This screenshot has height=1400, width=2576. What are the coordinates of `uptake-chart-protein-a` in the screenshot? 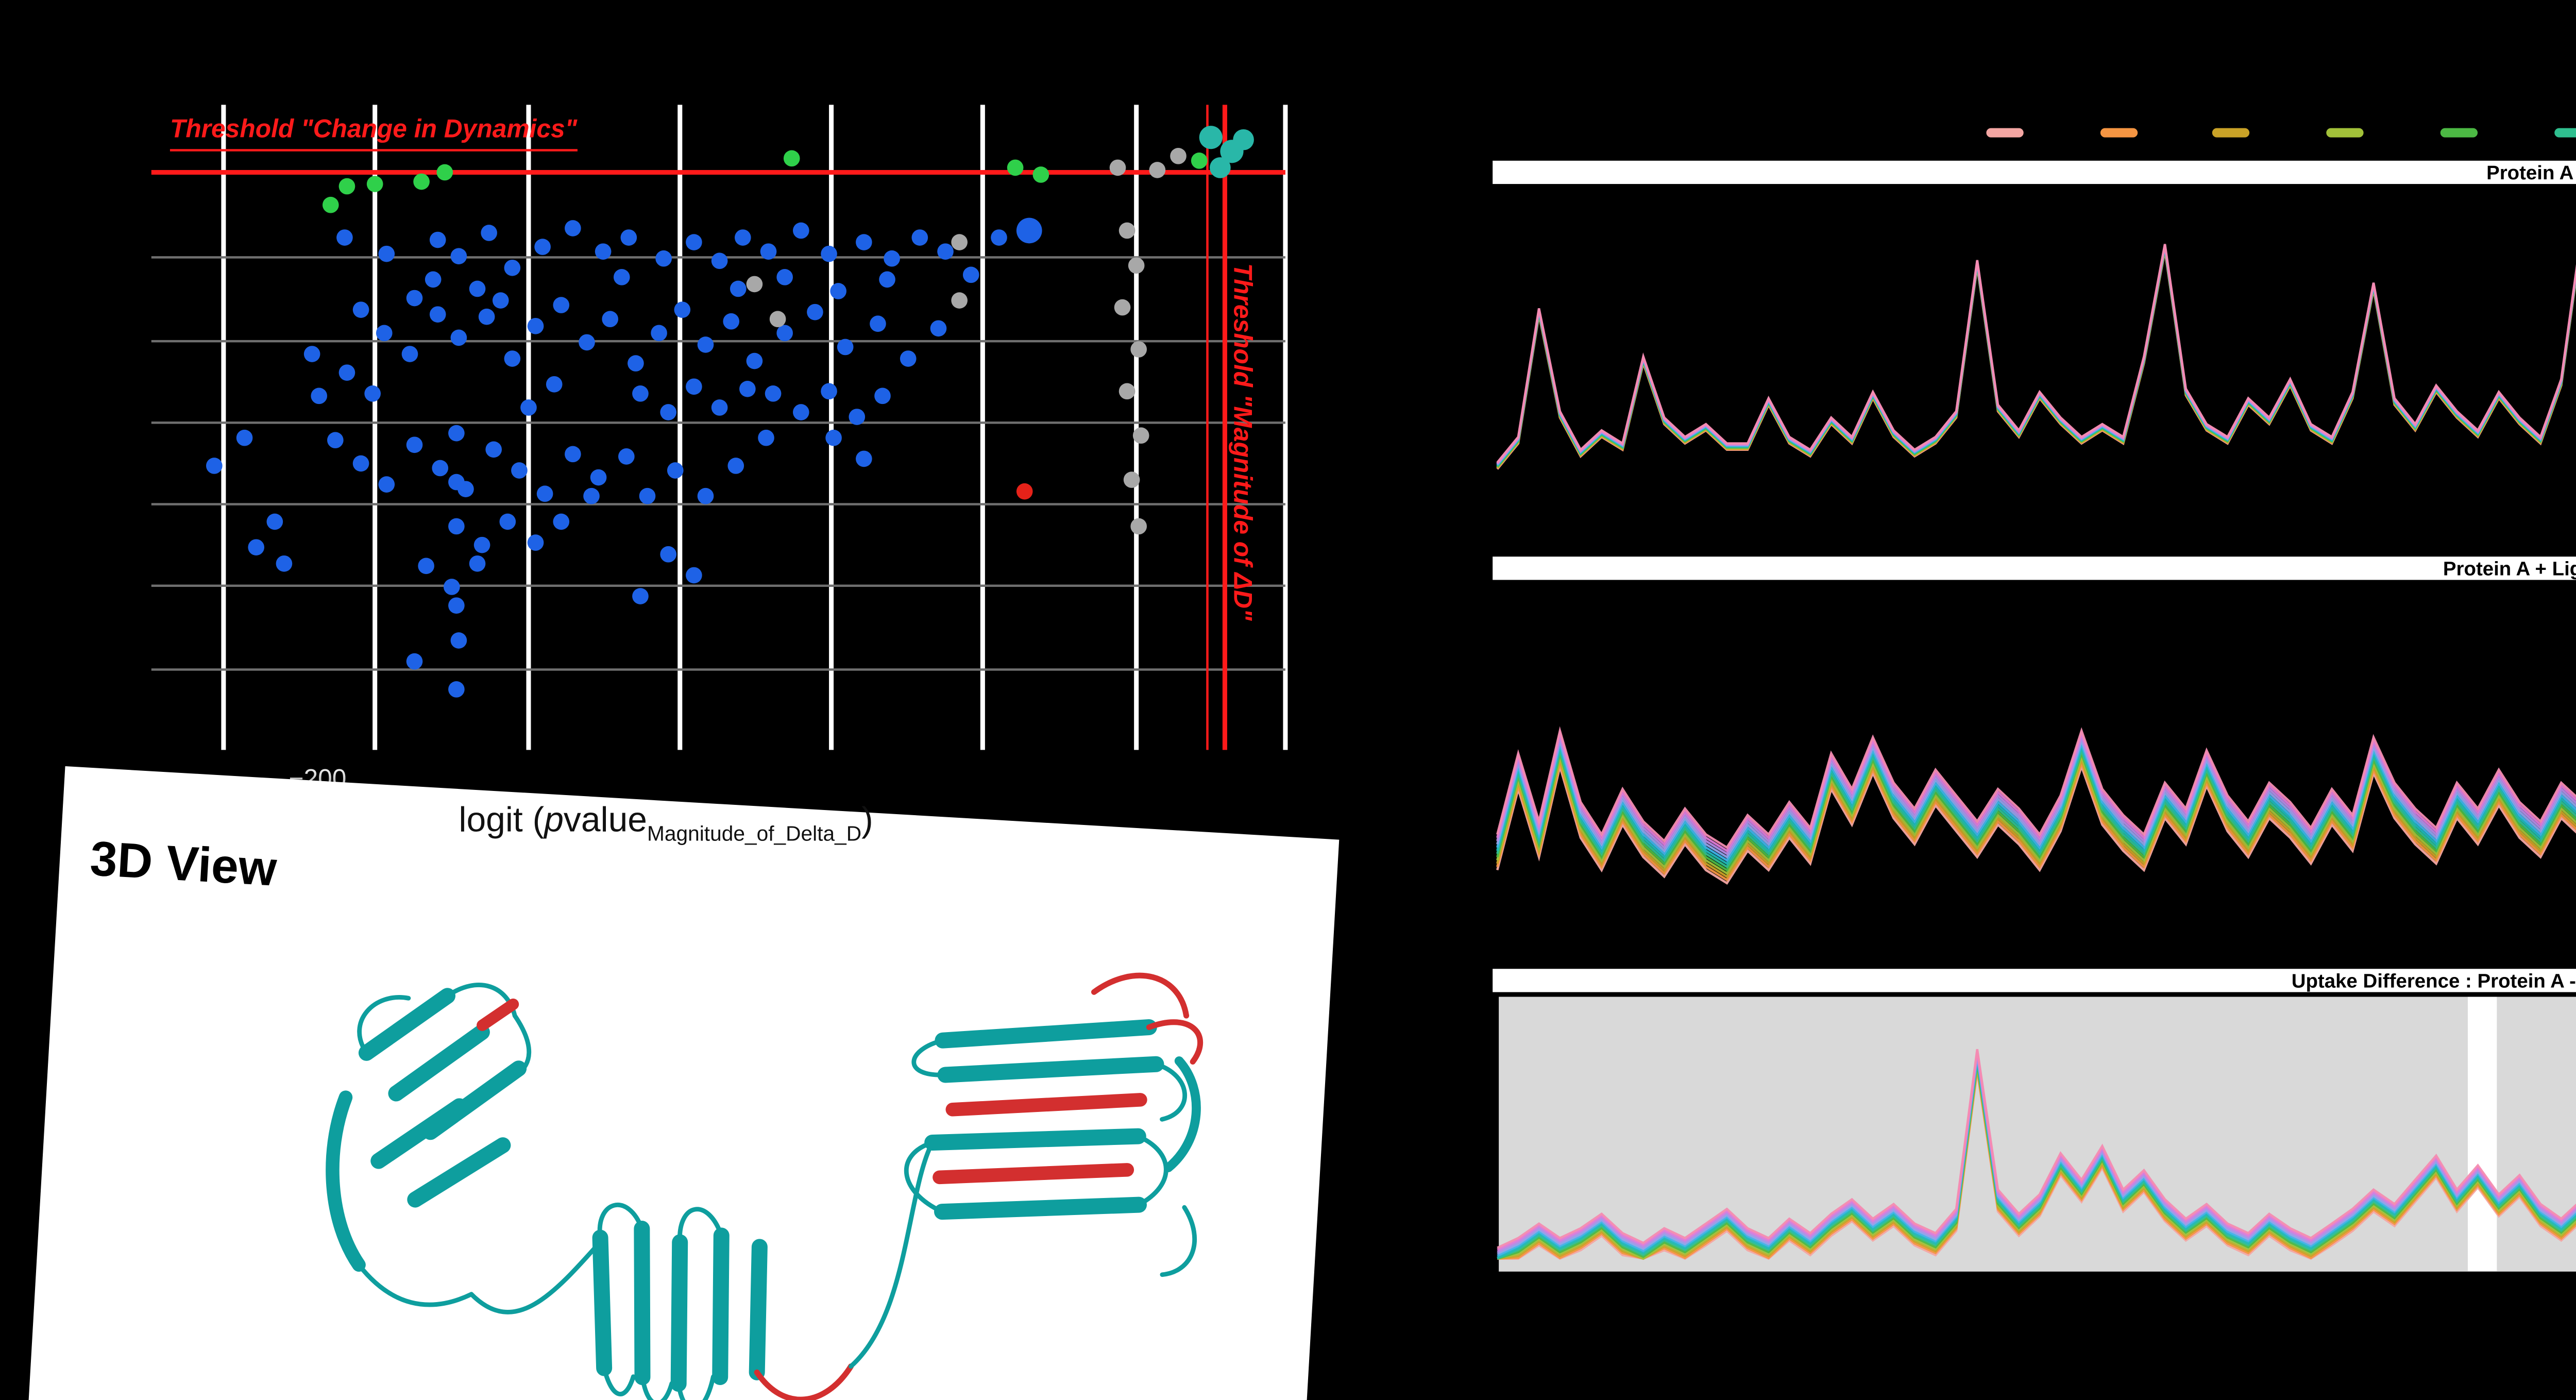 It's located at (2034, 366).